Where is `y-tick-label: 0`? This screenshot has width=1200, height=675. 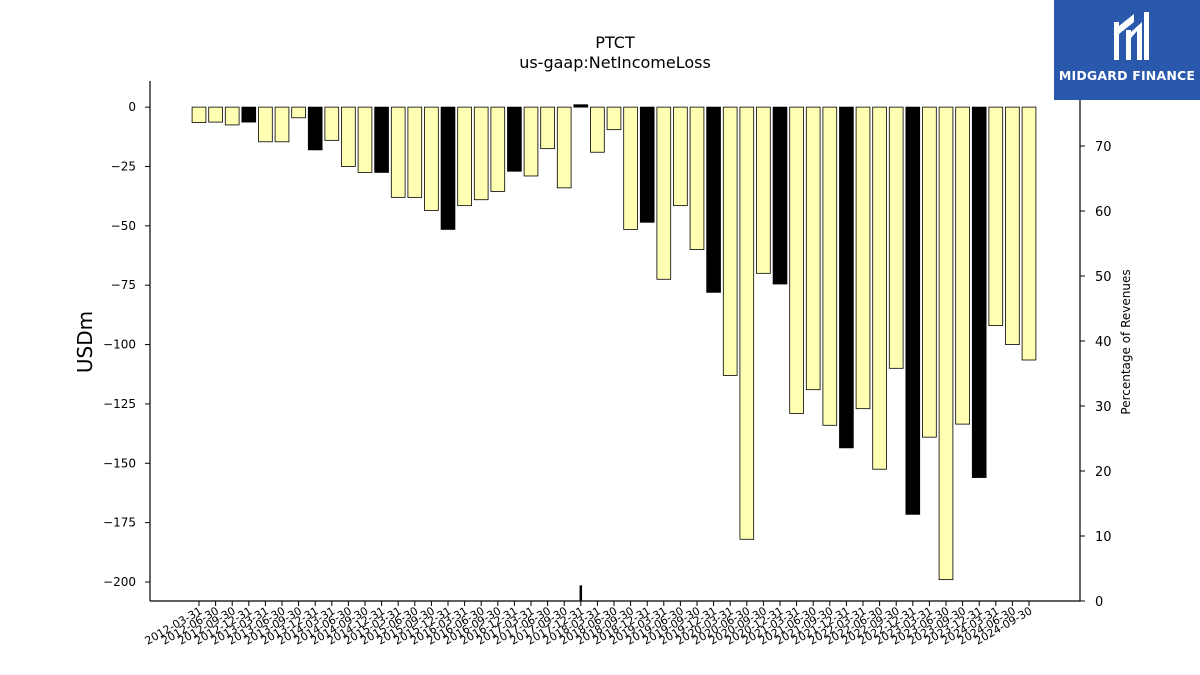
y-tick-label: 0 is located at coordinates (132, 107).